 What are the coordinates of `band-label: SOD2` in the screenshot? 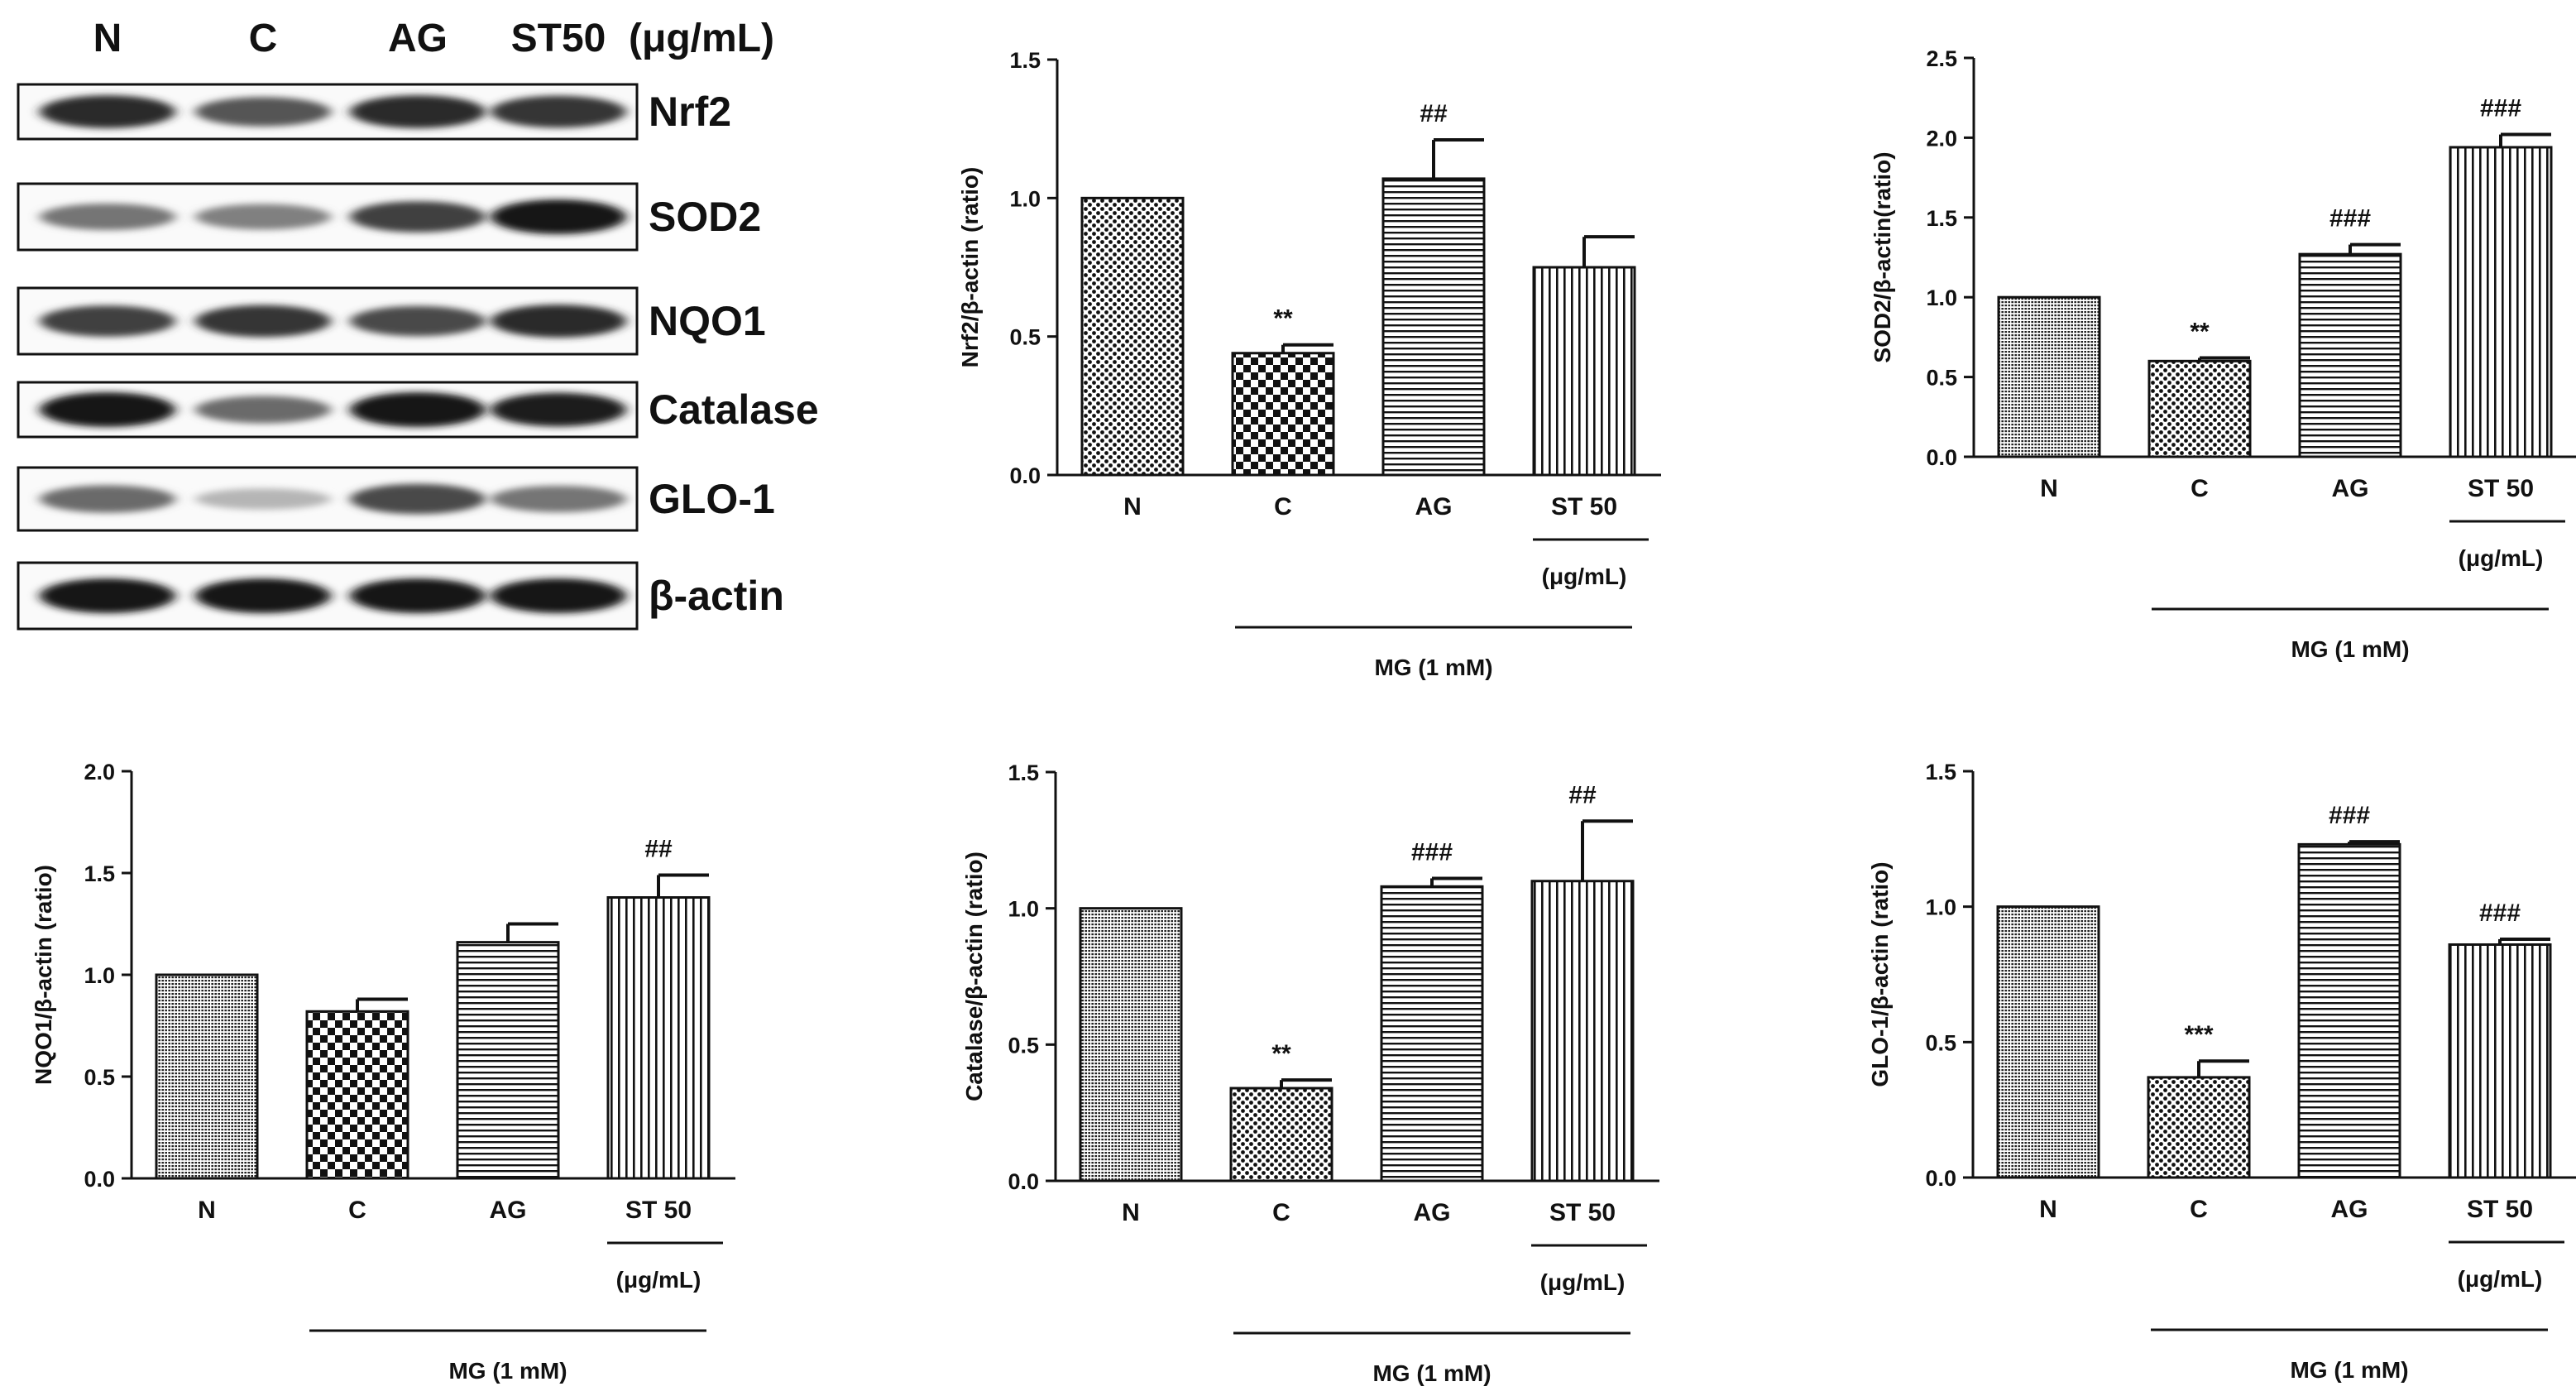 It's located at (705, 217).